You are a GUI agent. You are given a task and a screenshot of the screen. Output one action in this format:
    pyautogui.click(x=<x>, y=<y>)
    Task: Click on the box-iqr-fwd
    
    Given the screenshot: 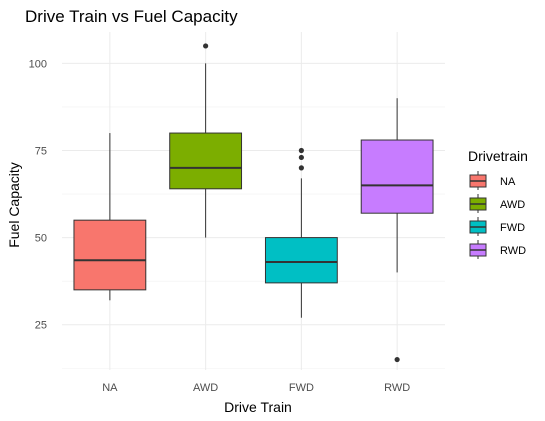 What is the action you would take?
    pyautogui.click(x=301, y=260)
    